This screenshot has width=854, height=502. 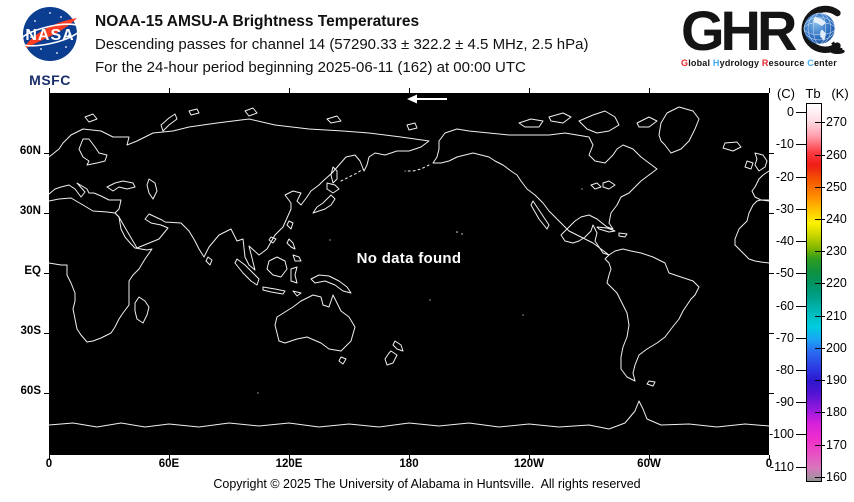 I want to click on celsius-tick-label--20: -20, so click(x=784, y=177).